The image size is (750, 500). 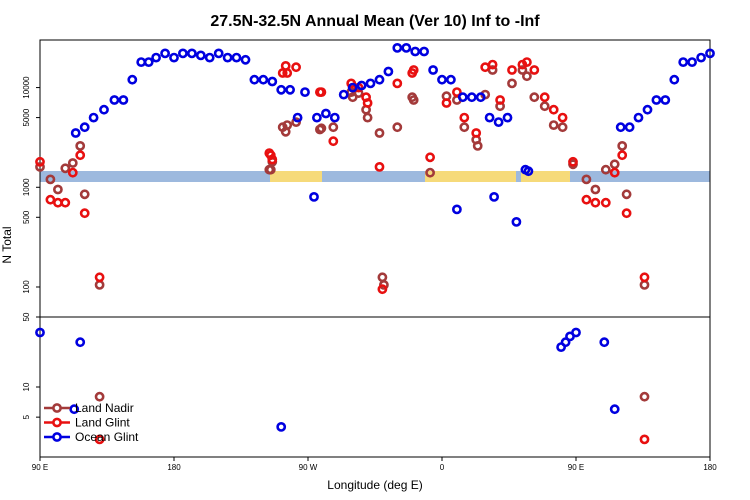 What do you see at coordinates (576, 467) in the screenshot?
I see `x-tick-label: 90 E` at bounding box center [576, 467].